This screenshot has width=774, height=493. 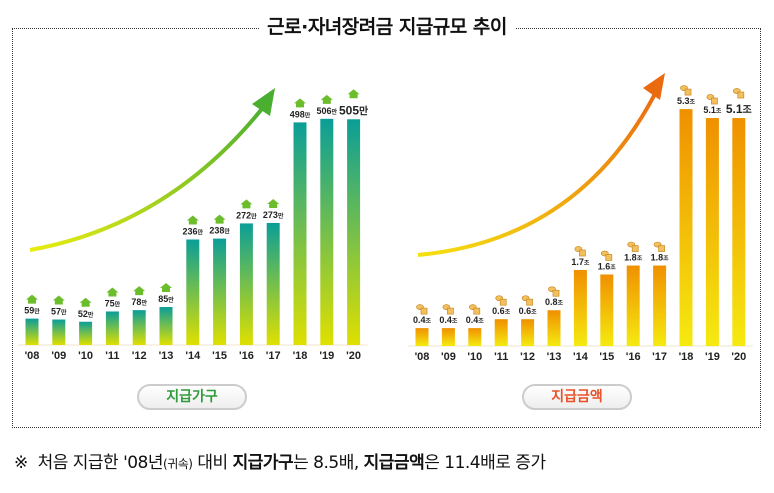 What do you see at coordinates (139, 302) in the screenshot?
I see `data-label: 78만` at bounding box center [139, 302].